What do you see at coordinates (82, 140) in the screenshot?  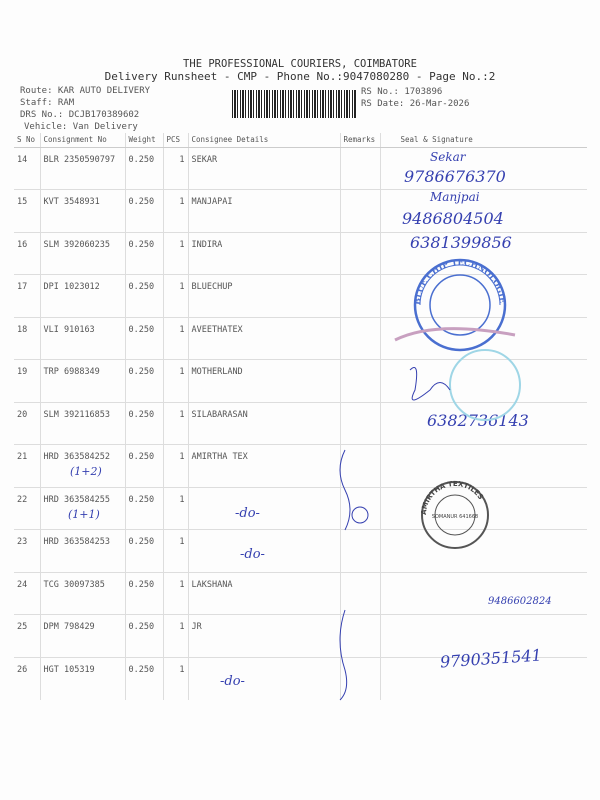 I see `col-consignment: Consignment No` at bounding box center [82, 140].